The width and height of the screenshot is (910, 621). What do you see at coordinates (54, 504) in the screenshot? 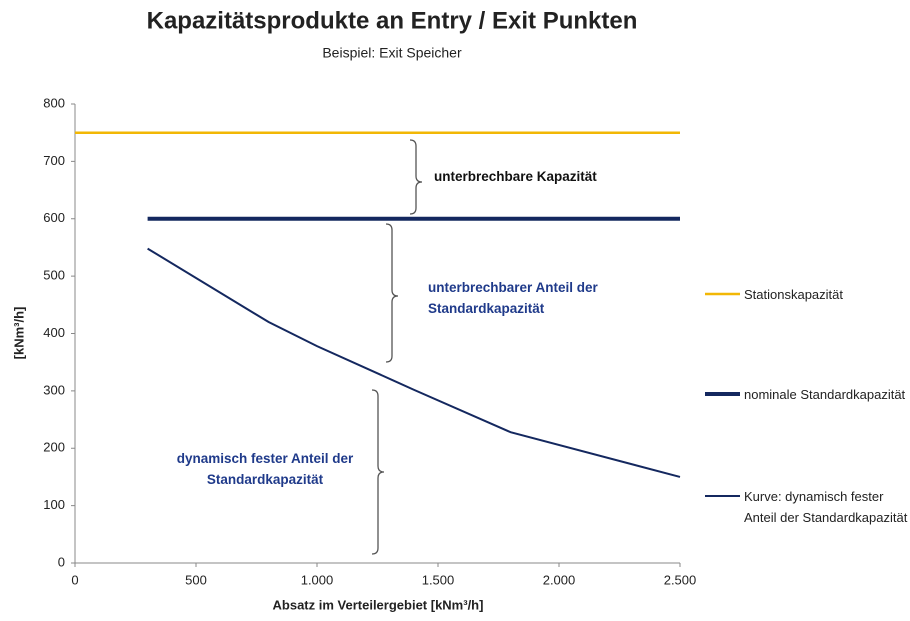
I see `y-tick-label: 100` at bounding box center [54, 504].